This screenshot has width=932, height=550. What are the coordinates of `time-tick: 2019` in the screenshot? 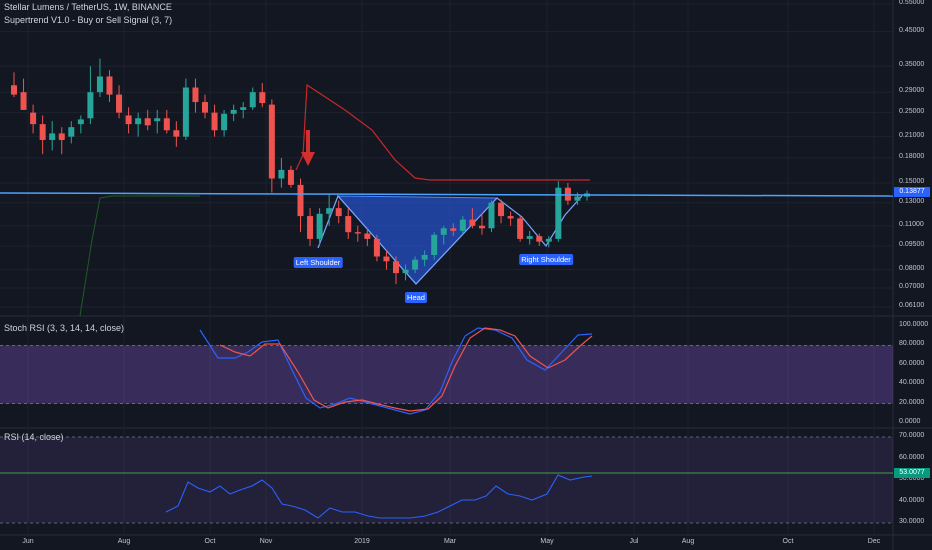 It's located at (362, 541).